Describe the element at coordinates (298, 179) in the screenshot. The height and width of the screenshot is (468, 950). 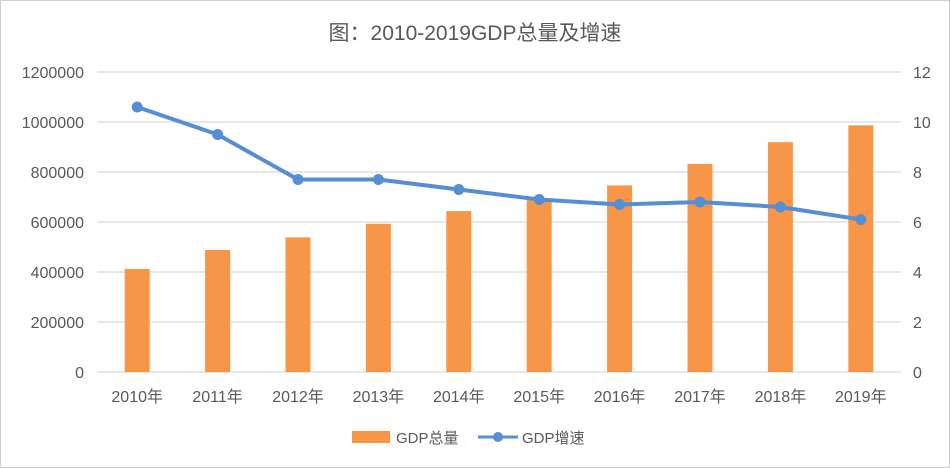
I see `growth-point-2012年` at that location.